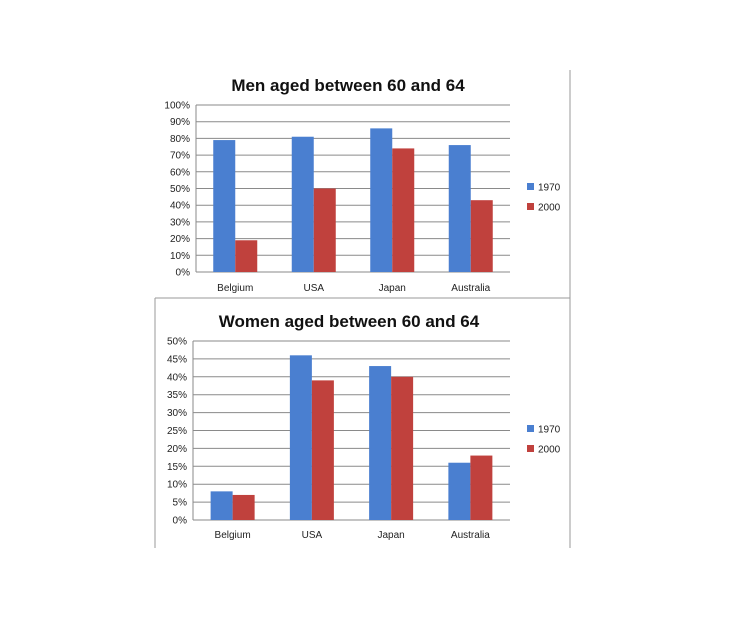 The image size is (746, 622). Describe the element at coordinates (470, 288) in the screenshot. I see `men-category-label: Australia` at that location.